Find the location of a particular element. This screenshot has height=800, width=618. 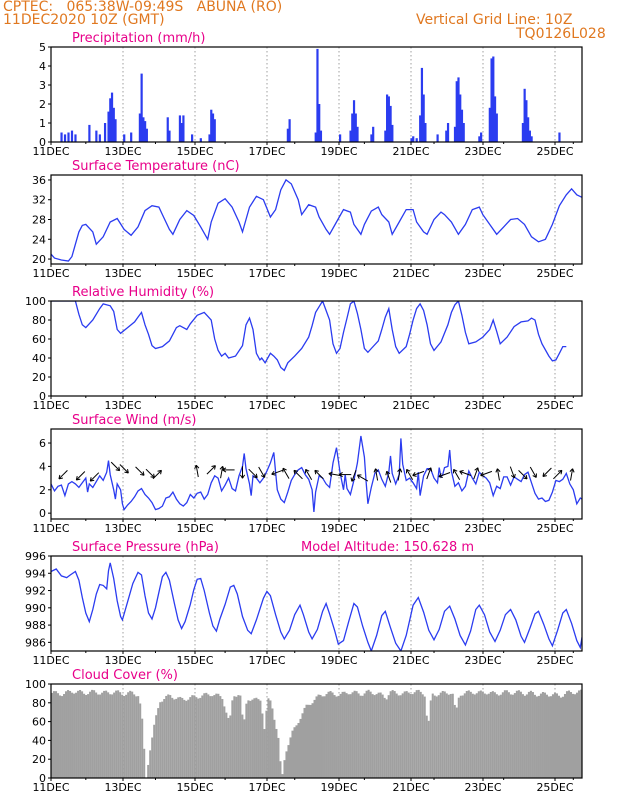

y-tick-label: 4 is located at coordinates (42, 466).